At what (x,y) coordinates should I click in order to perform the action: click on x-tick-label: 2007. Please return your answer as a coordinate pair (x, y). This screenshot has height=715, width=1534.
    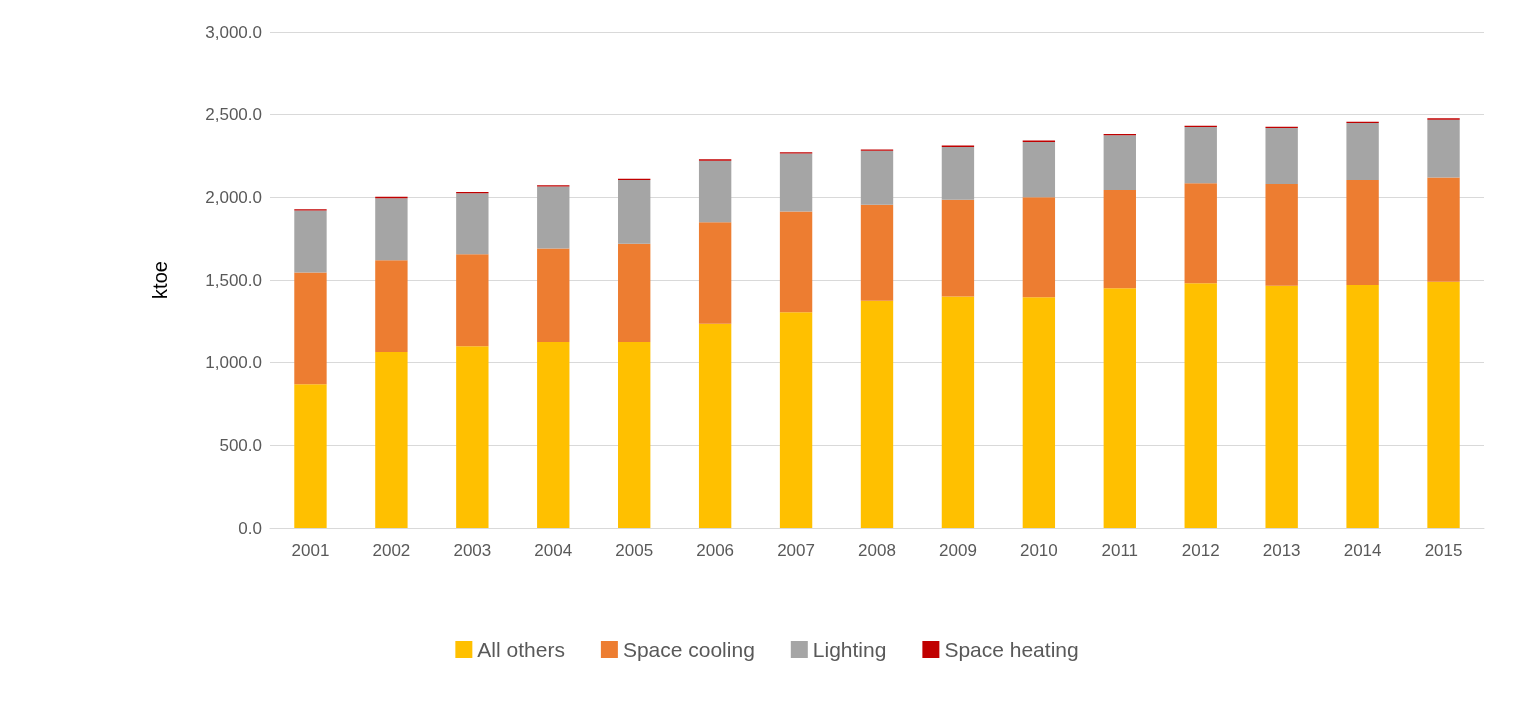
    Looking at the image, I should click on (796, 550).